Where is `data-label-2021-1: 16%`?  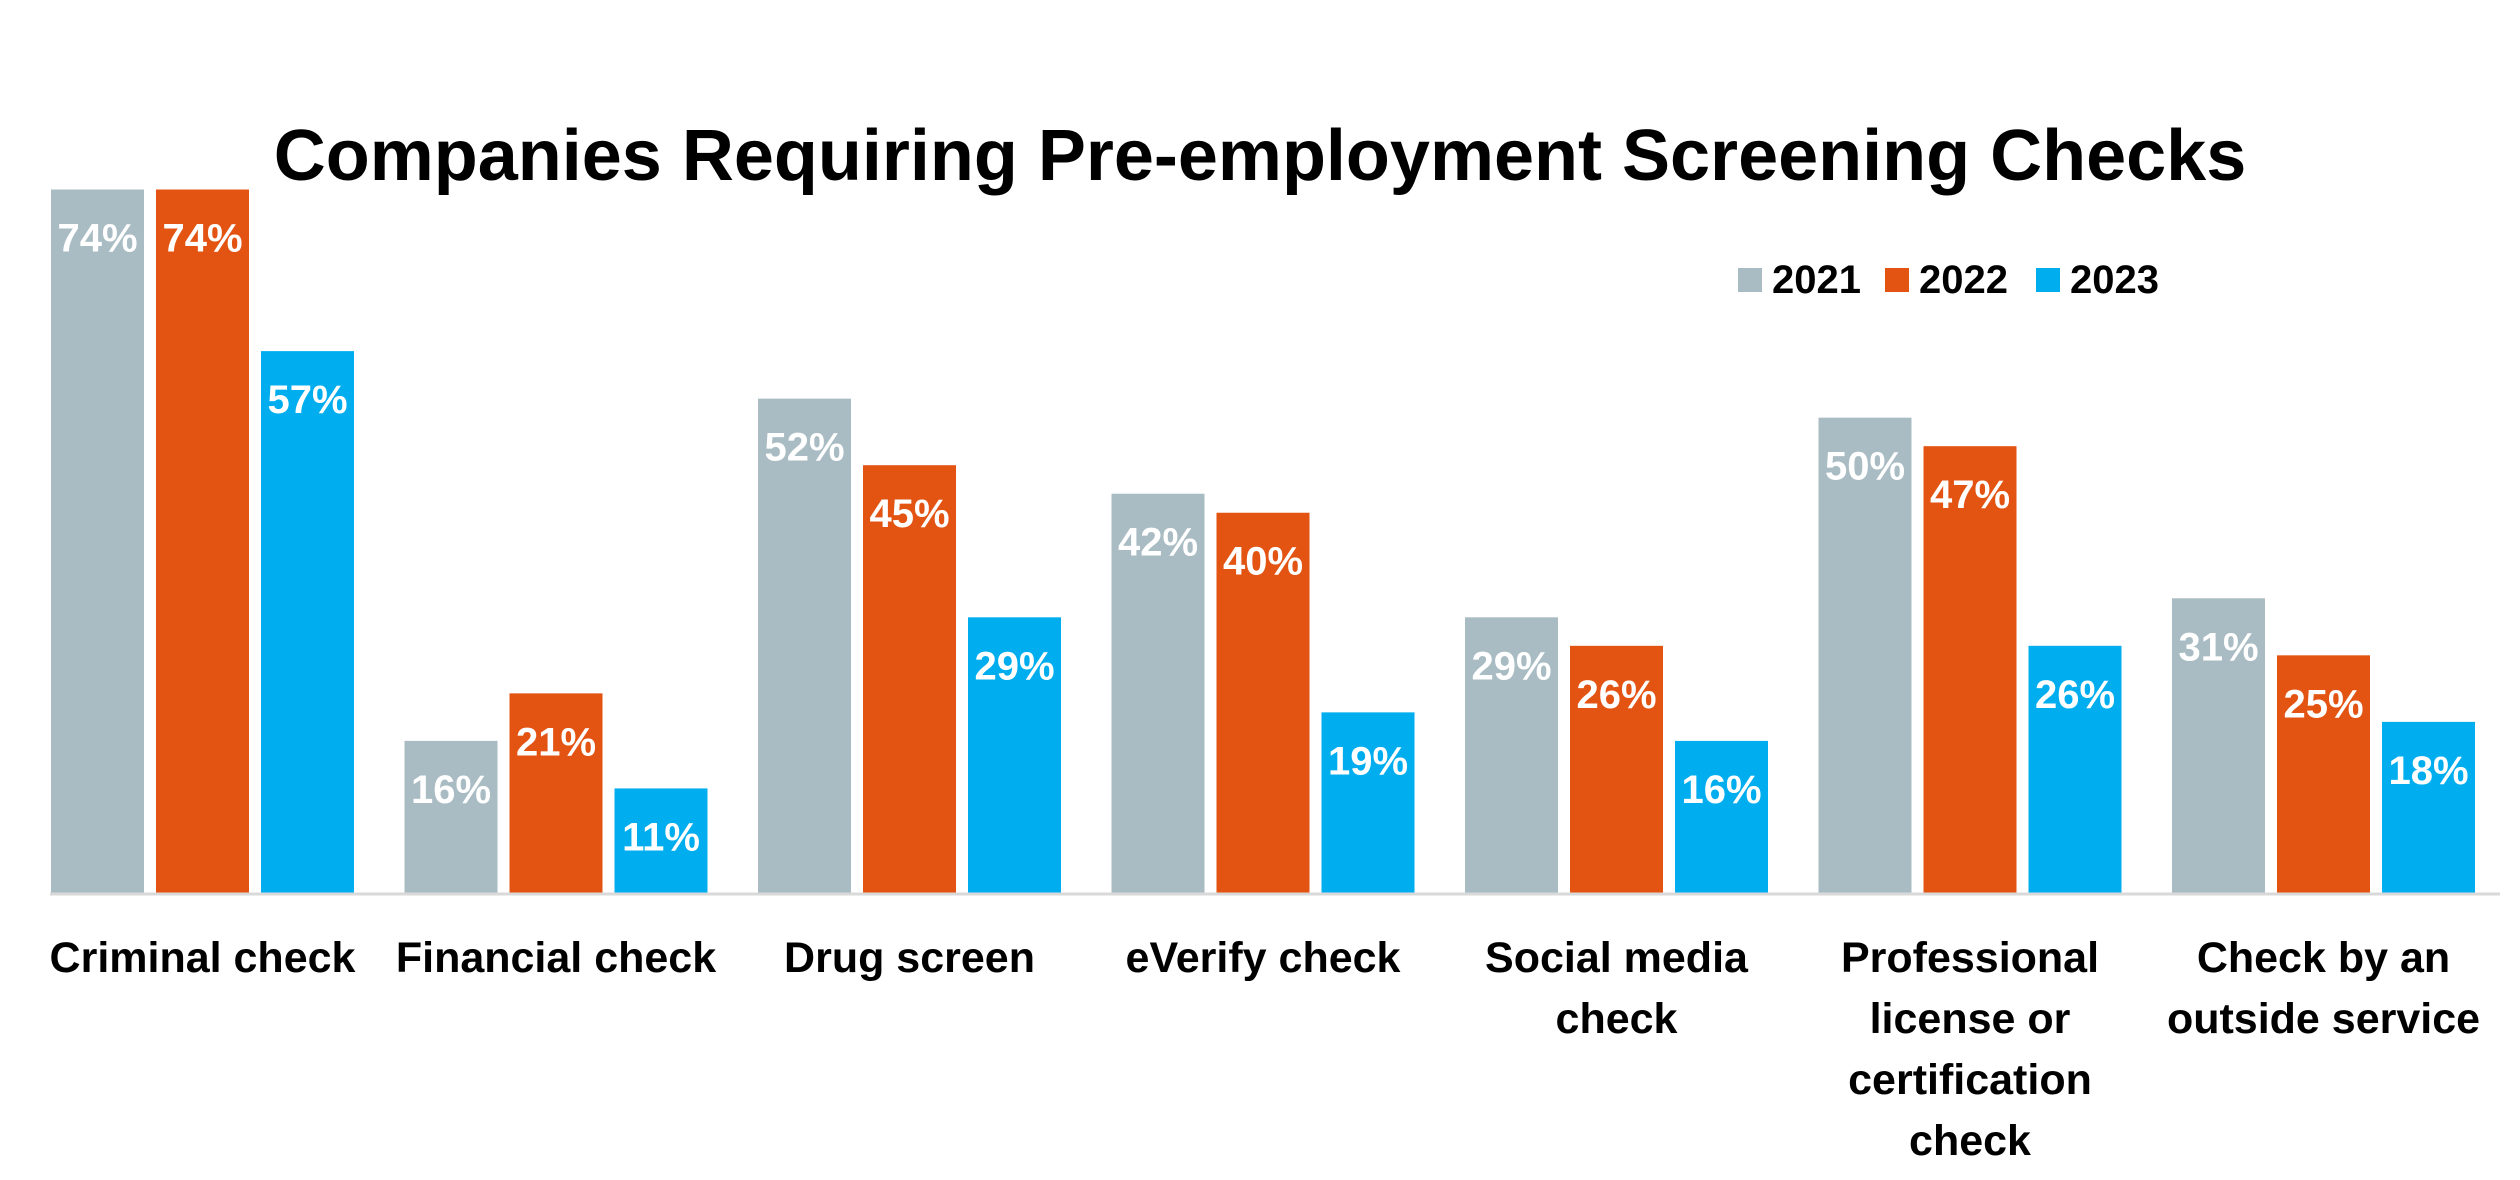 data-label-2021-1: 16% is located at coordinates (451, 790).